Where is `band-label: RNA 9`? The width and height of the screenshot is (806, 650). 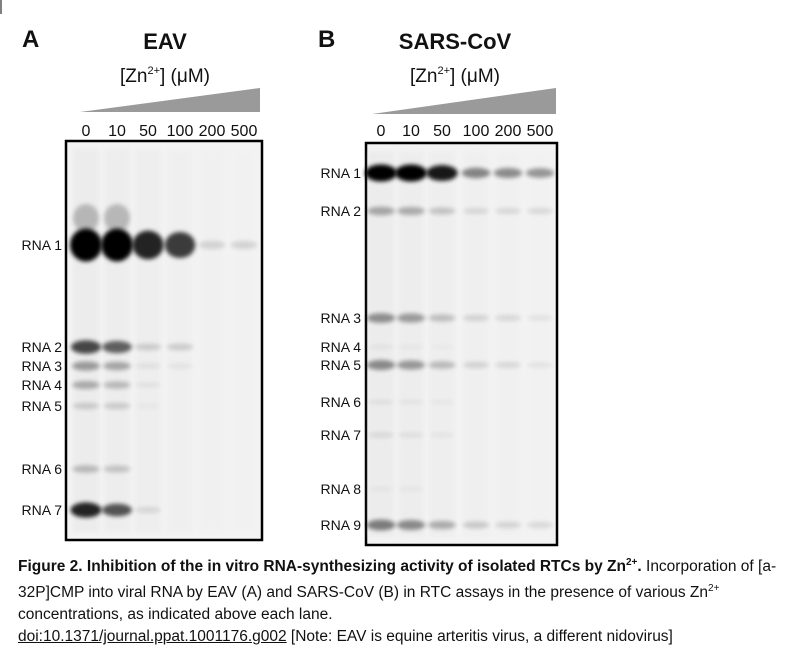 band-label: RNA 9 is located at coordinates (341, 525).